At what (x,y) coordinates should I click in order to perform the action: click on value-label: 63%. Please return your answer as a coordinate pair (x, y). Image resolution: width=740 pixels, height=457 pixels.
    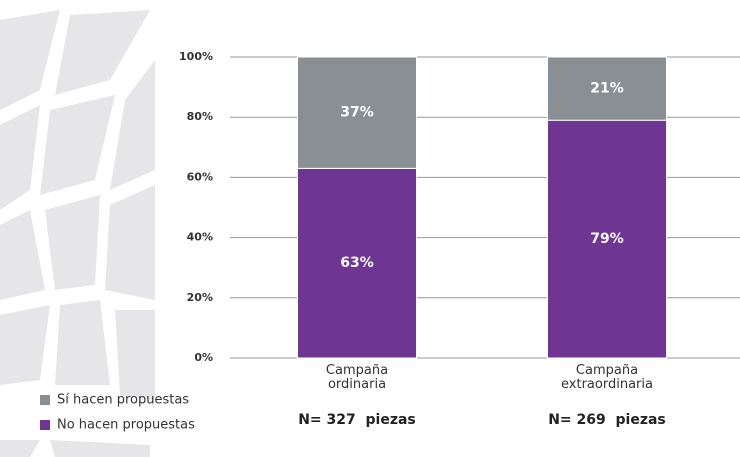
    Looking at the image, I should click on (357, 263).